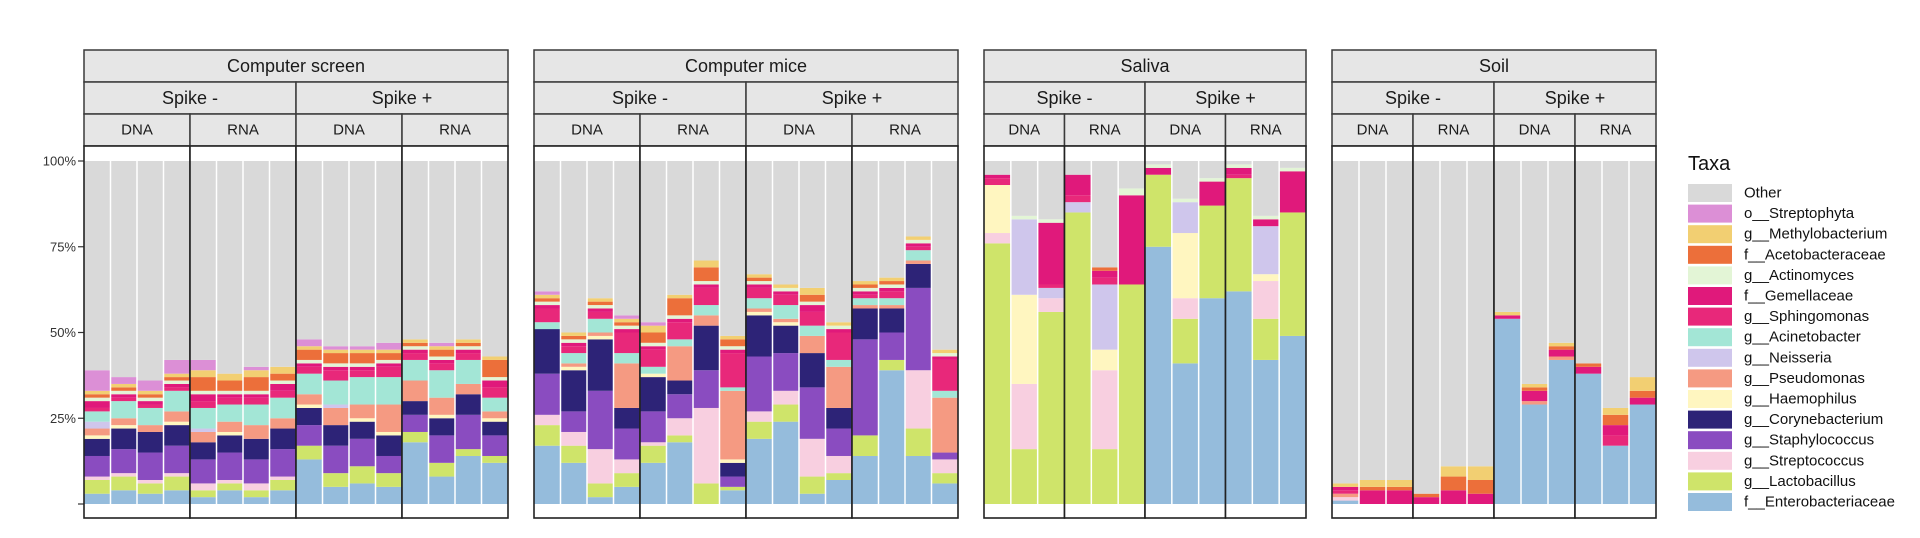 The width and height of the screenshot is (1920, 538). Describe the element at coordinates (1453, 511) in the screenshot. I see `panel-bottom-gap` at that location.